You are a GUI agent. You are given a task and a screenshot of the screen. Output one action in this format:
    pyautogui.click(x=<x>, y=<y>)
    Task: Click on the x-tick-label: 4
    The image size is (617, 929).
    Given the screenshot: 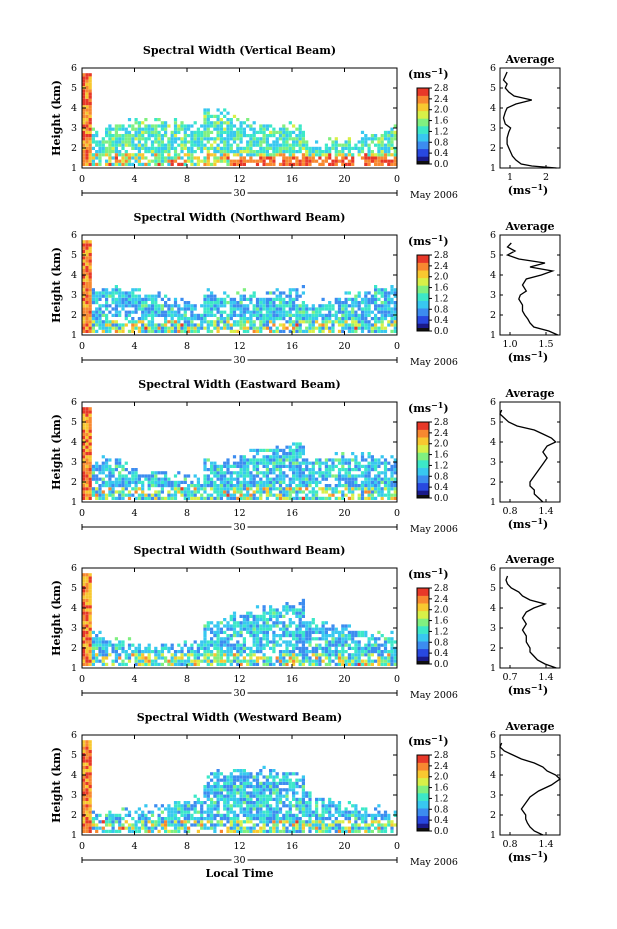 What is the action you would take?
    pyautogui.click(x=134, y=179)
    